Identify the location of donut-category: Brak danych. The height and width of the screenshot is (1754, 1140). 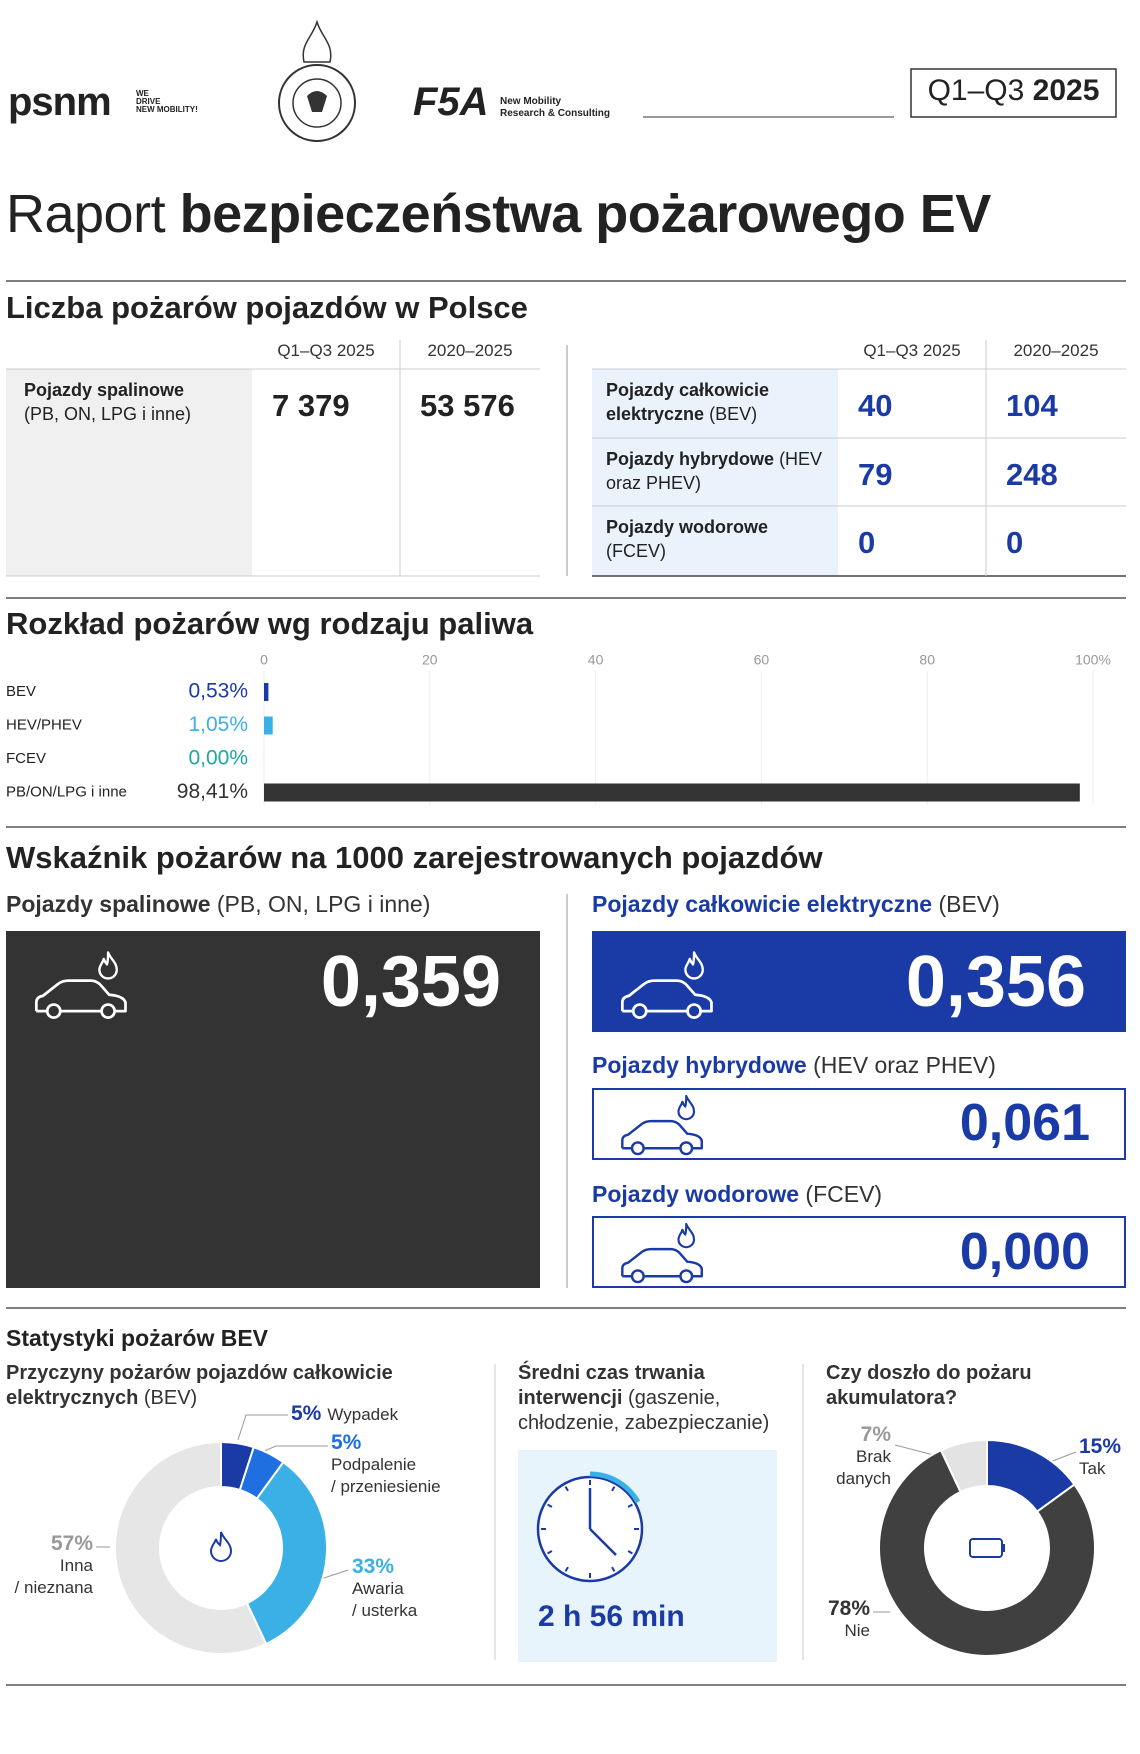
(863, 1467).